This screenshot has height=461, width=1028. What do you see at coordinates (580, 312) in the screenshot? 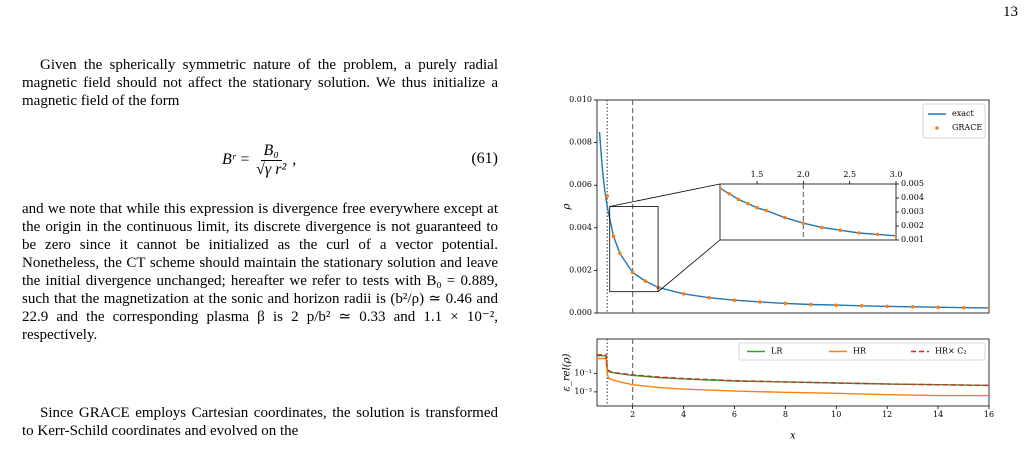
I see `y-tick-label: 0.000` at bounding box center [580, 312].